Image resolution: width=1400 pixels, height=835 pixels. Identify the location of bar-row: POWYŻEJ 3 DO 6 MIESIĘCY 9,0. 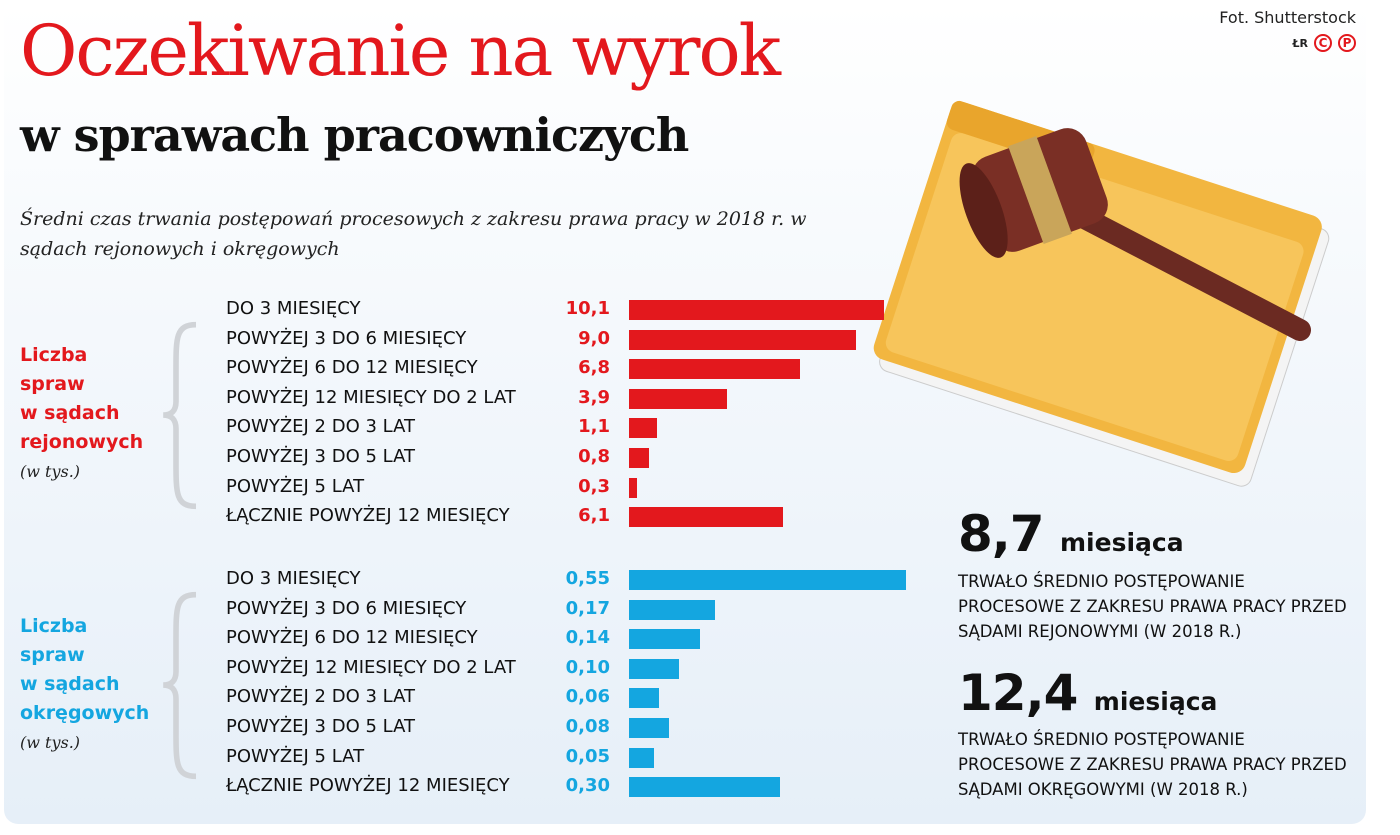
(576, 340).